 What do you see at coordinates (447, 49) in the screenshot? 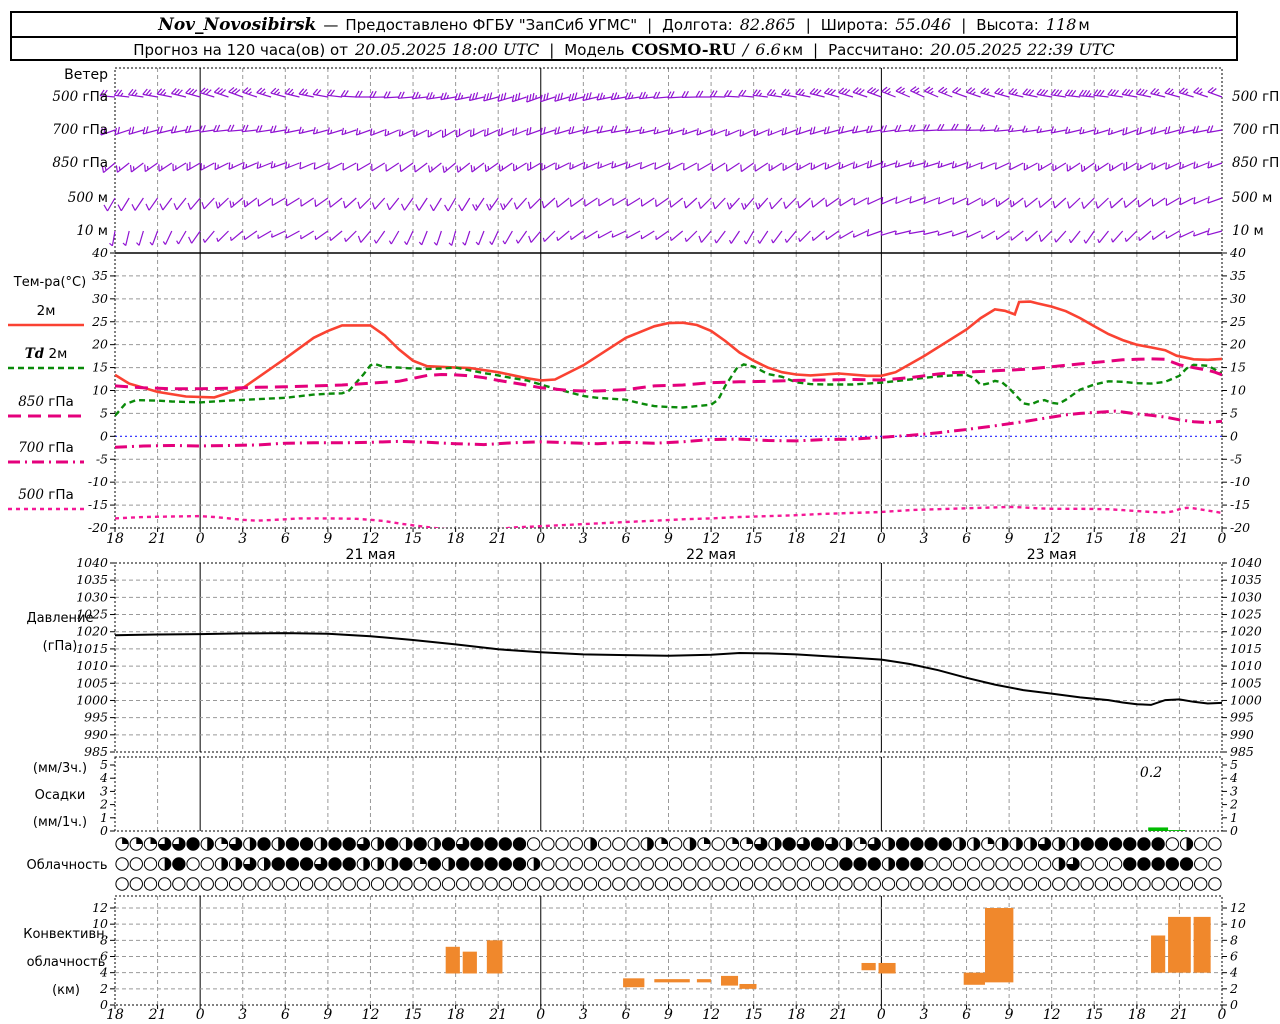
I see `run-time: 20.05.2025 18:00 UTC` at bounding box center [447, 49].